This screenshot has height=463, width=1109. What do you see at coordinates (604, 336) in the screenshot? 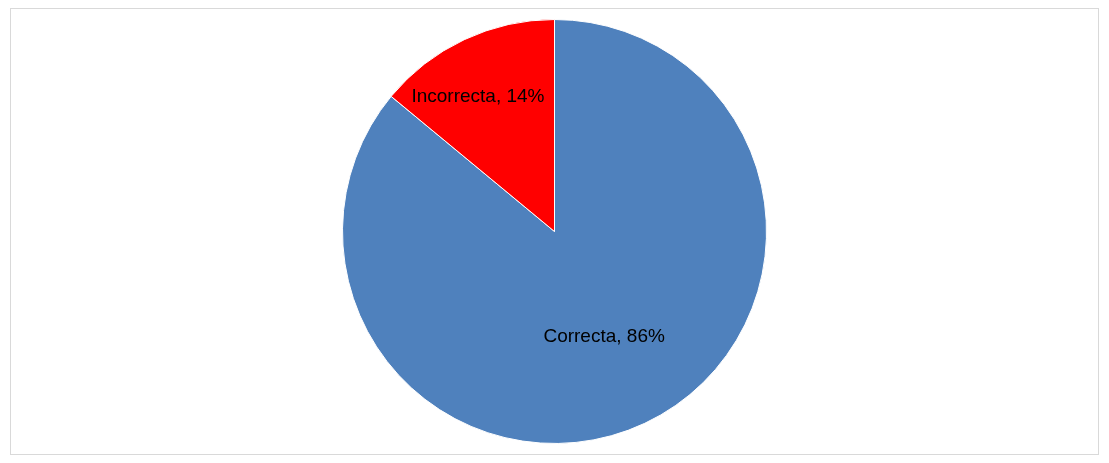
I see `slice-label: Correcta, 86%` at bounding box center [604, 336].